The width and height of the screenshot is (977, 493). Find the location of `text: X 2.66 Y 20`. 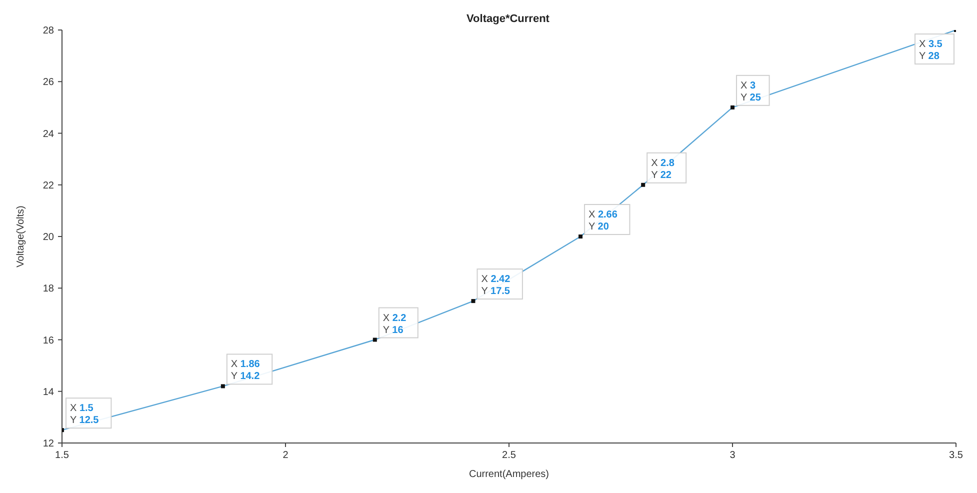

text: X 2.66 Y 20 is located at coordinates (603, 221).